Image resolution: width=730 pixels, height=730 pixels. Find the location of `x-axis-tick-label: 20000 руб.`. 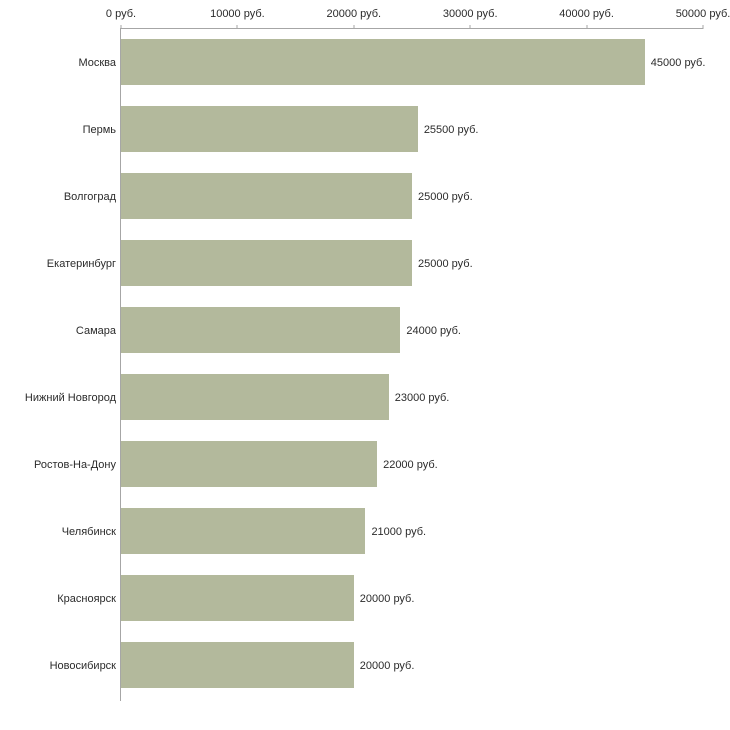

x-axis-tick-label: 20000 руб. is located at coordinates (354, 14).